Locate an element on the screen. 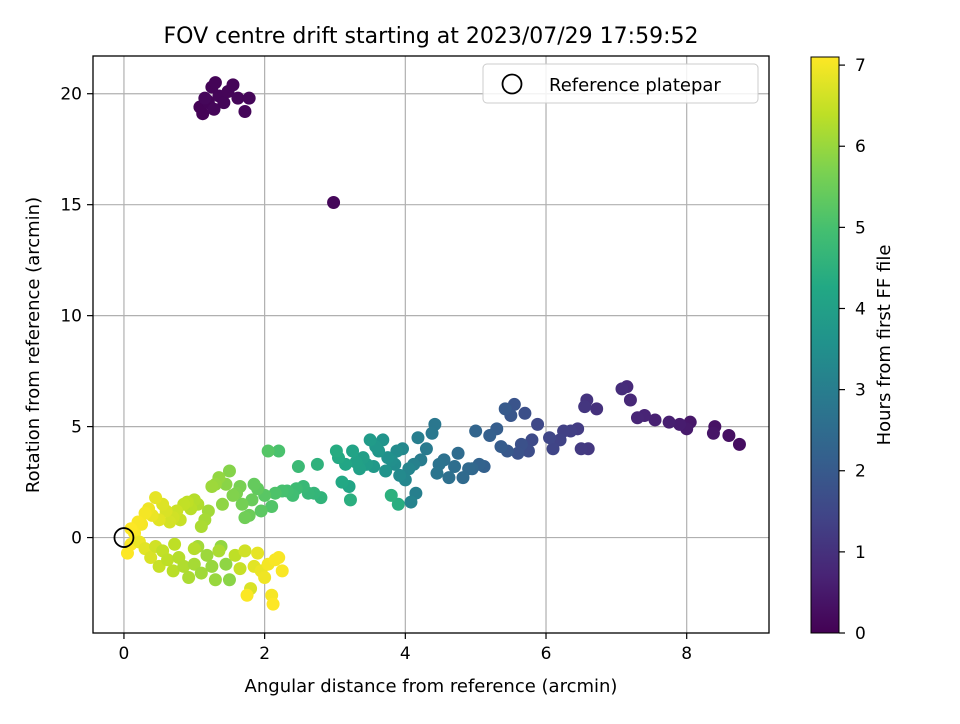 This screenshot has height=724, width=960. y-axis: 0 5 10 15 20 is located at coordinates (76, 317).